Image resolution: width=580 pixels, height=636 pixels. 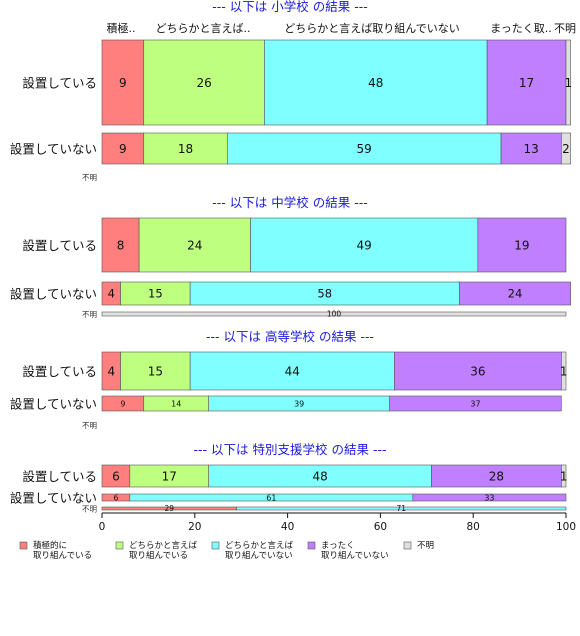 What do you see at coordinates (565, 28) in the screenshot?
I see `category-header: 不明` at bounding box center [565, 28].